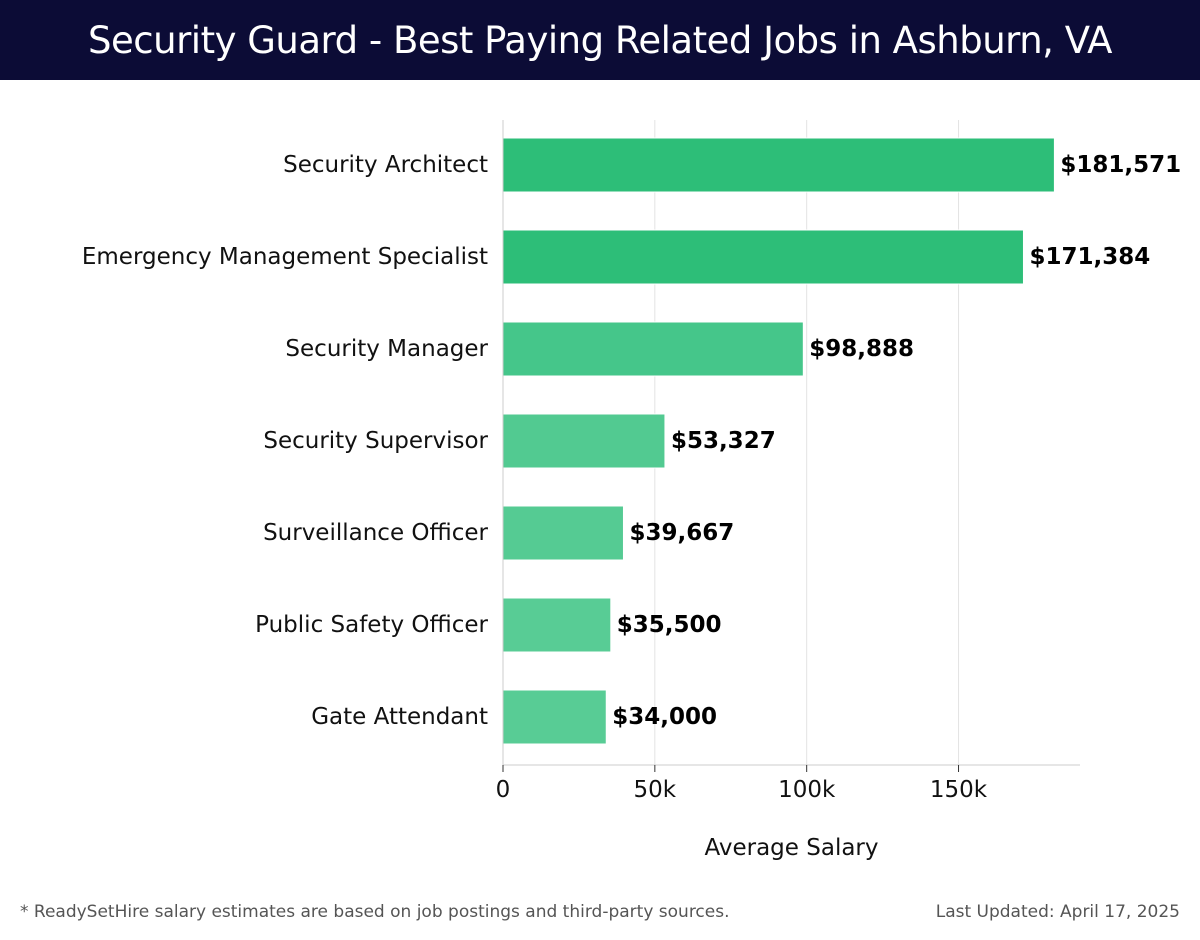 The image size is (1200, 940). What do you see at coordinates (807, 790) in the screenshot?
I see `x-tick-label: 100k` at bounding box center [807, 790].